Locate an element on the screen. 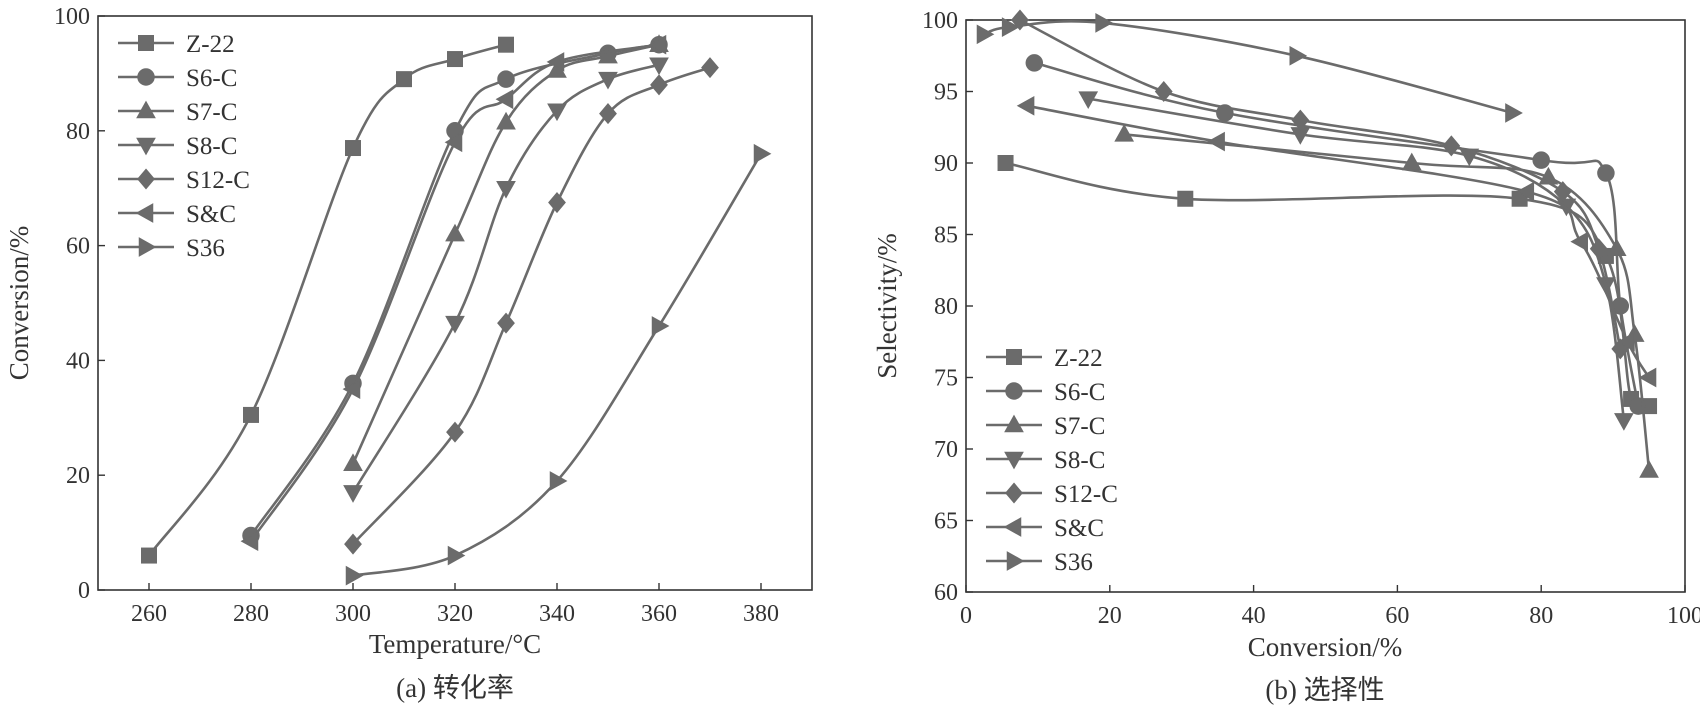  panel-b-x-tick-label: 20 is located at coordinates (1110, 616).